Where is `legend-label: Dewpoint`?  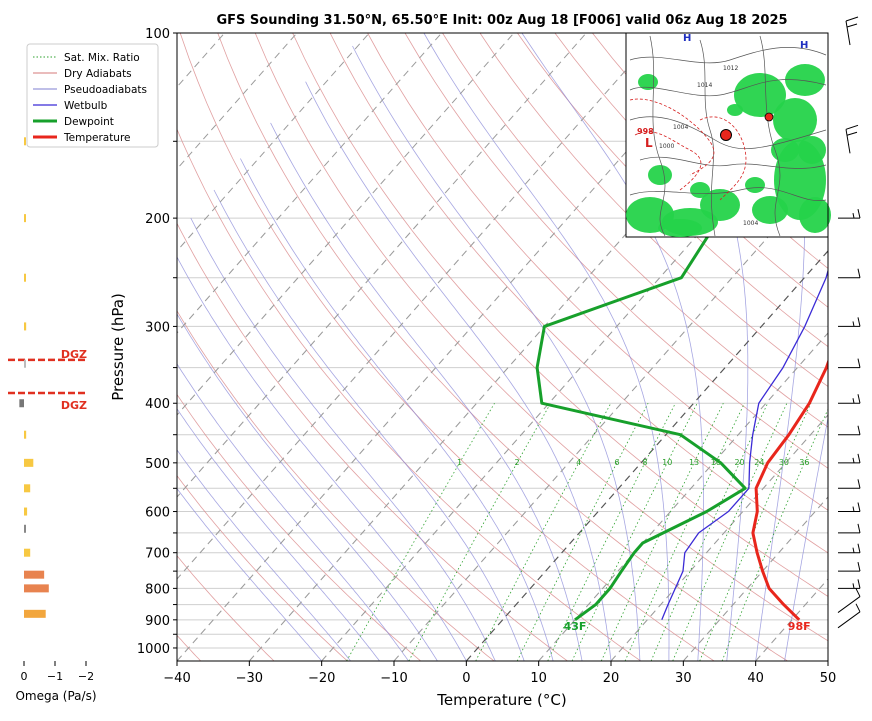 legend-label: Dewpoint is located at coordinates (89, 122).